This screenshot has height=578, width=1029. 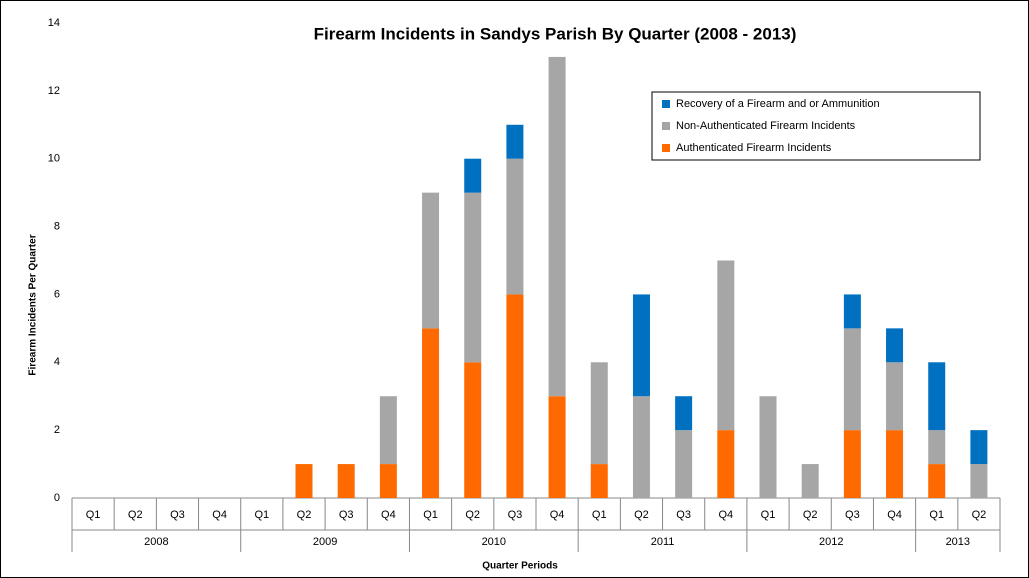 I want to click on x-axis-title: Quarter Periods, so click(x=520, y=566).